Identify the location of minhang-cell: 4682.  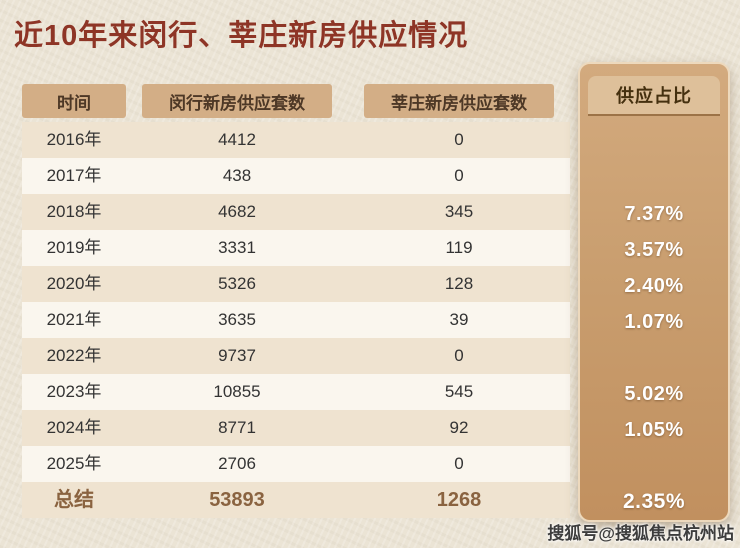
(237, 211).